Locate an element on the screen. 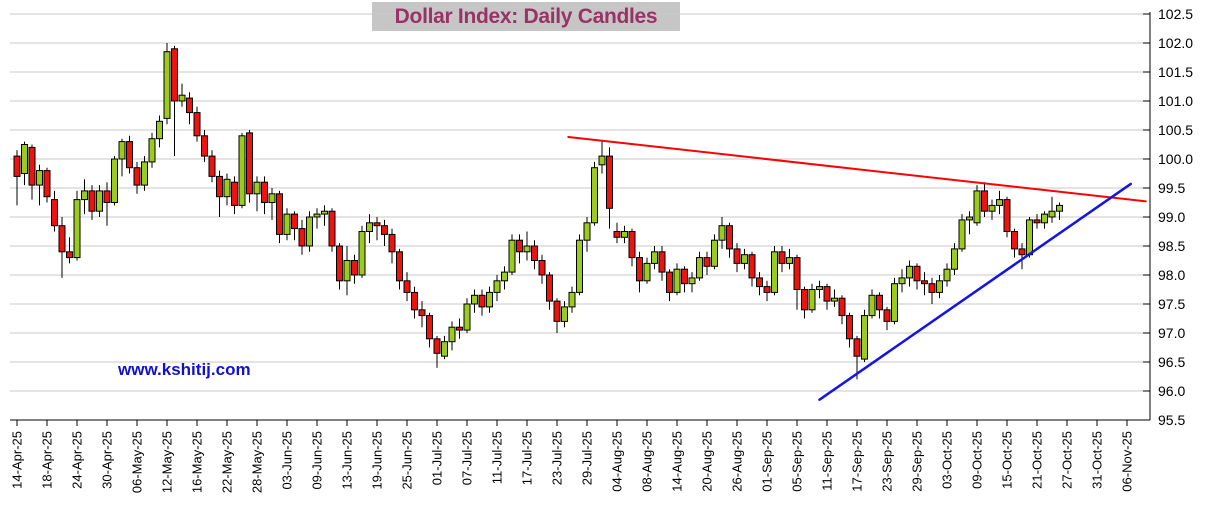 The image size is (1211, 520). x-tick-label: 21-Oct-25 is located at coordinates (1037, 460).